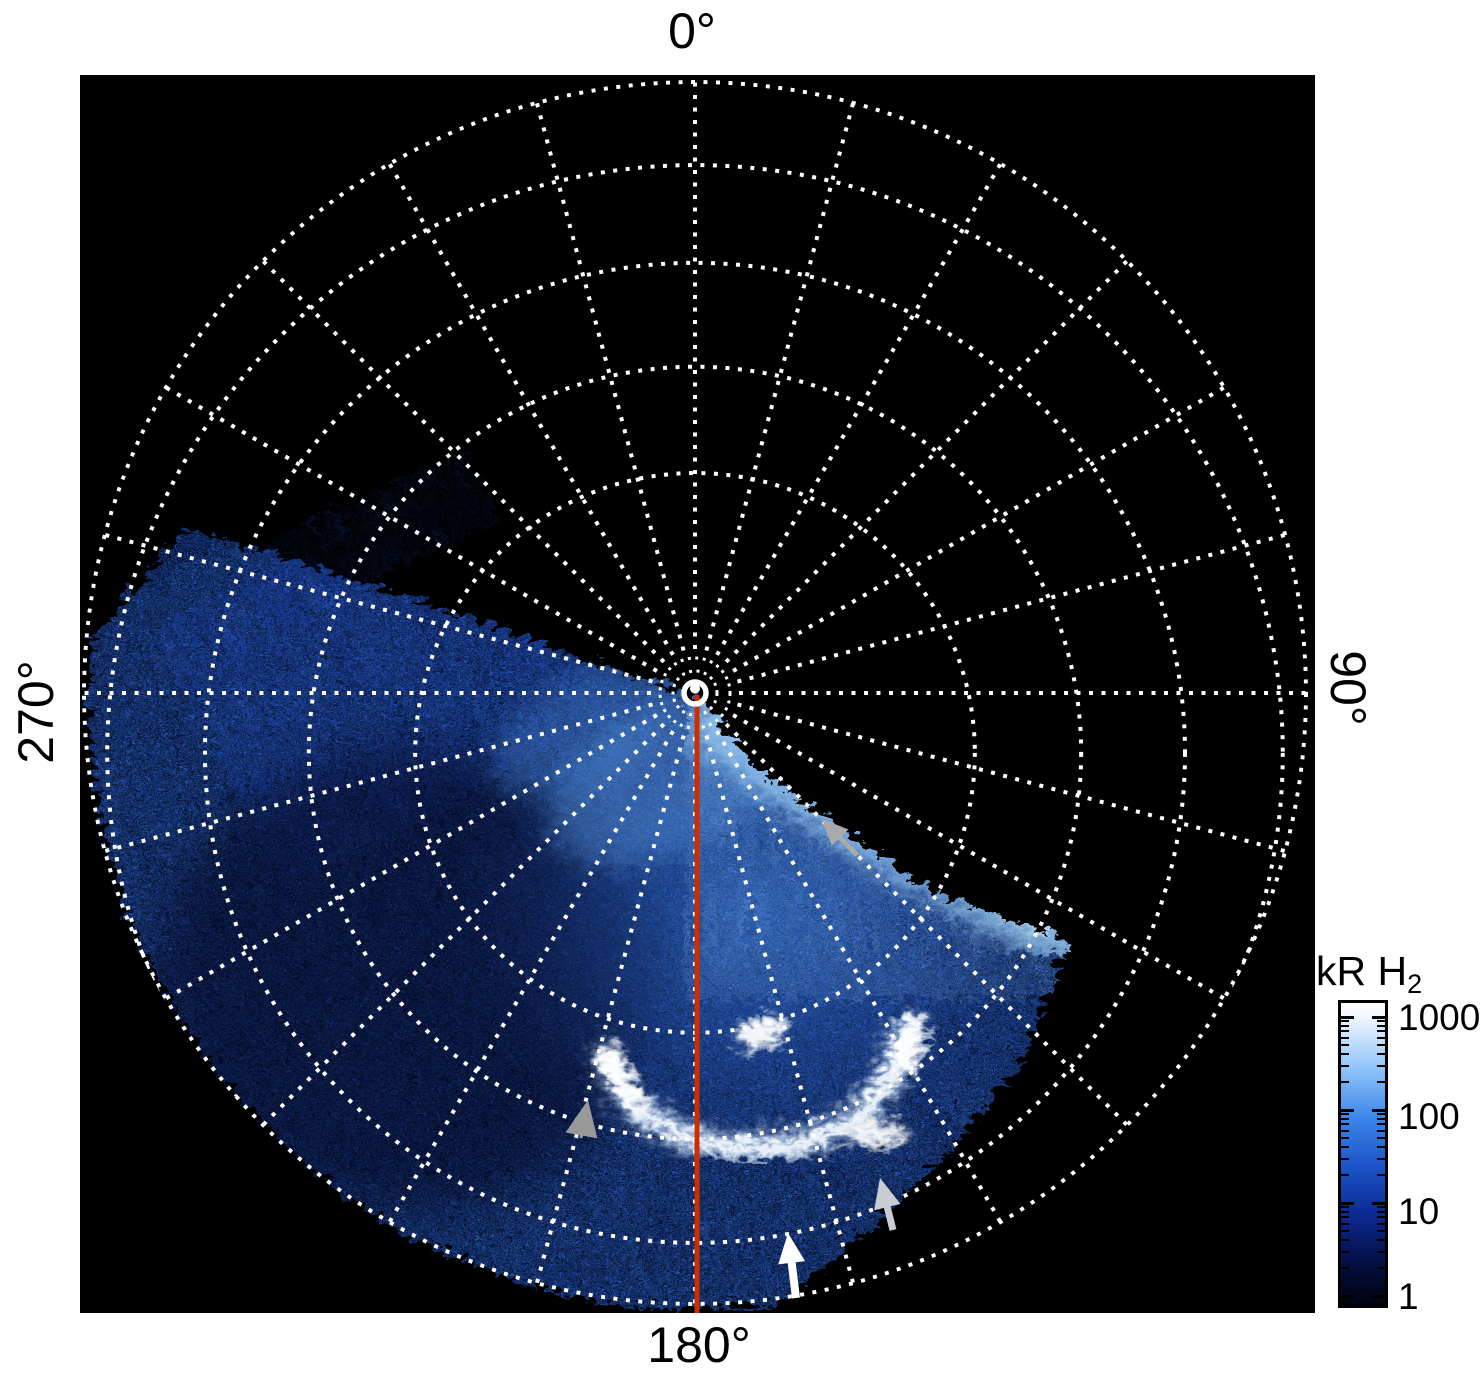  Describe the element at coordinates (699, 1345) in the screenshot. I see `angle-label-180: 180°` at that location.